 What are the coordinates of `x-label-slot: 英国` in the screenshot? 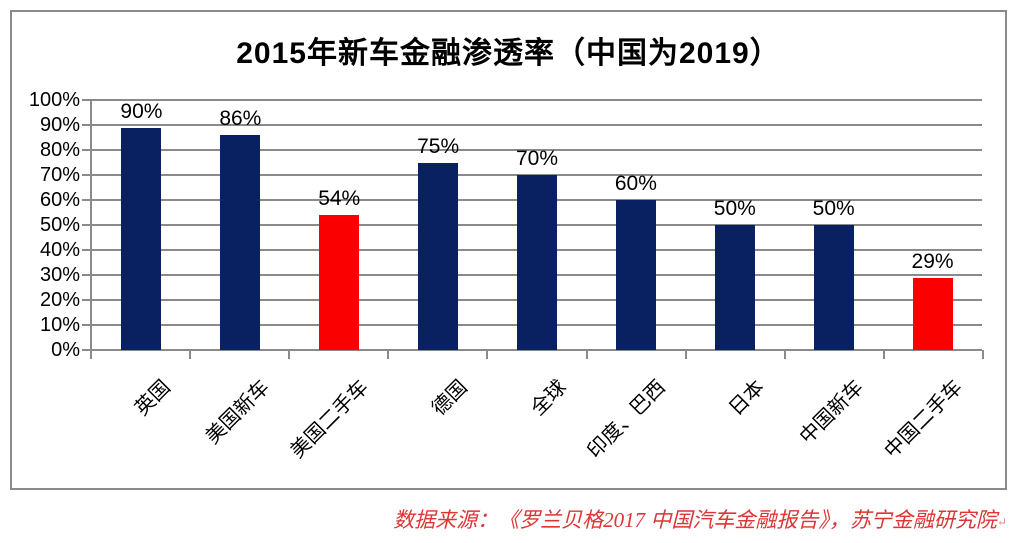 It's located at (141, 423).